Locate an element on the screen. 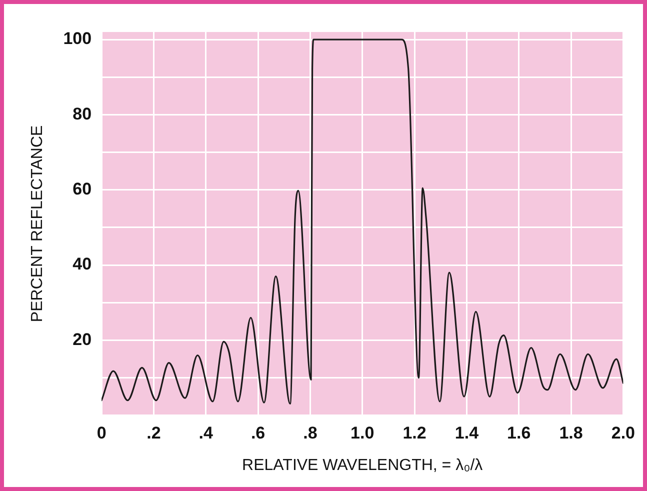 Image resolution: width=647 pixels, height=491 pixels. x-tick-label: .4 is located at coordinates (206, 432).